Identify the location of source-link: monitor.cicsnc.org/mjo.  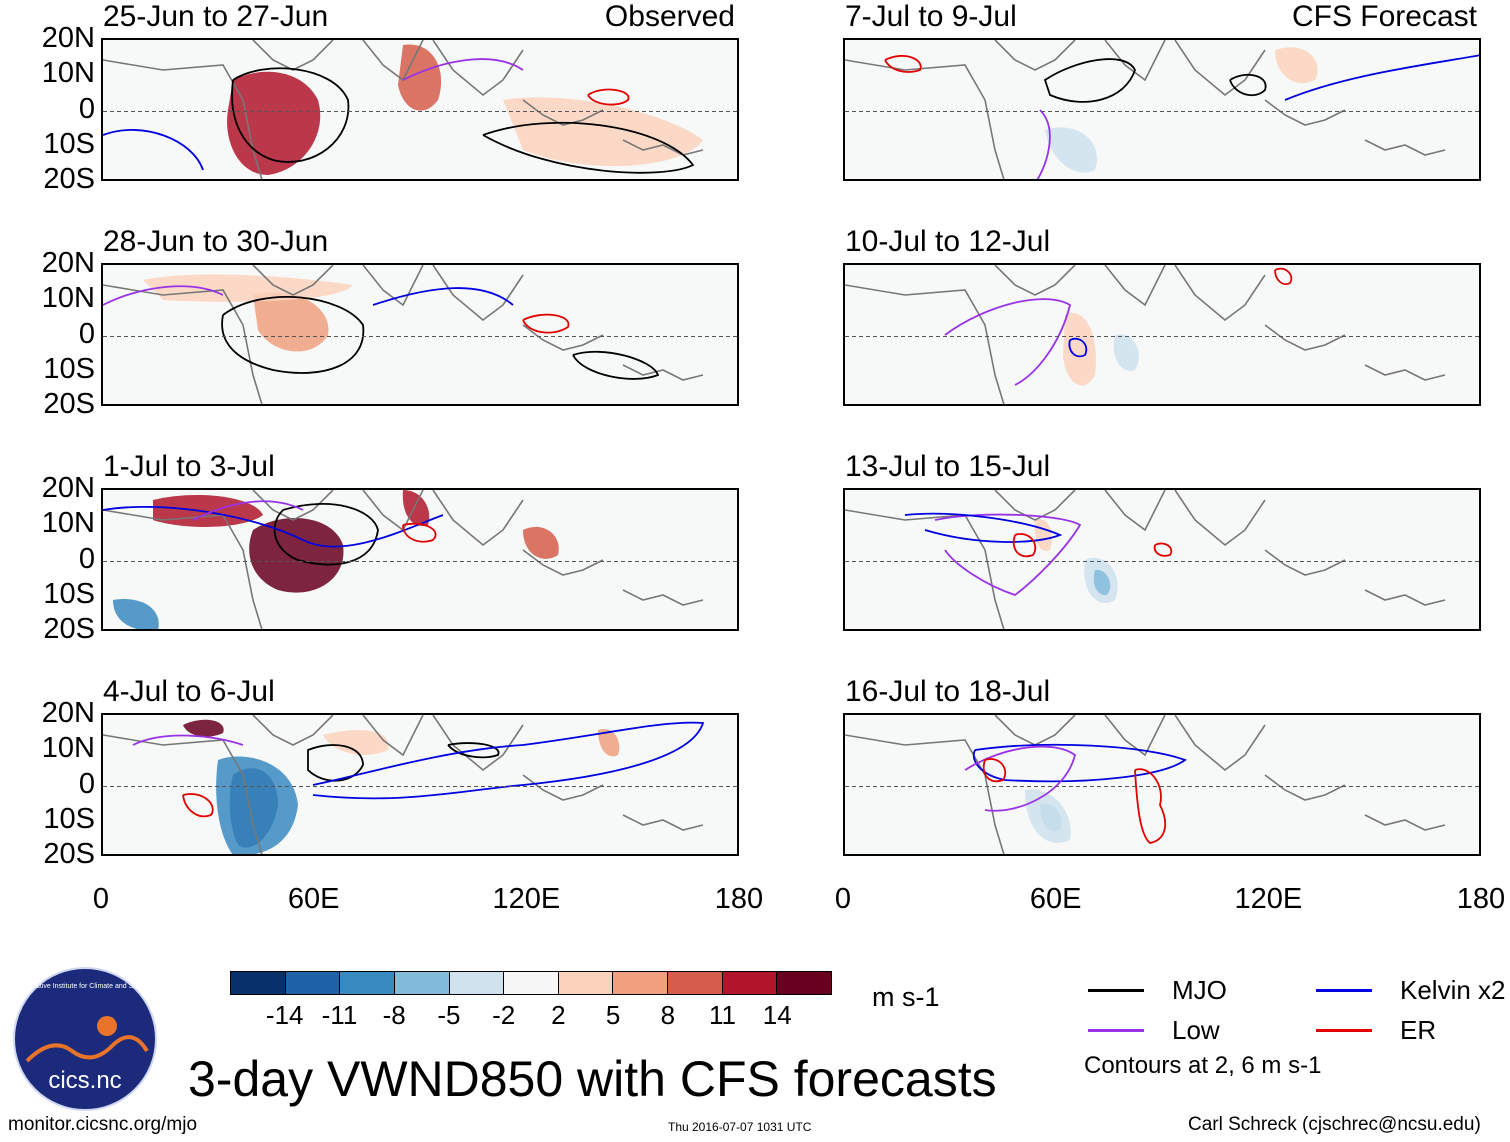
(103, 1124).